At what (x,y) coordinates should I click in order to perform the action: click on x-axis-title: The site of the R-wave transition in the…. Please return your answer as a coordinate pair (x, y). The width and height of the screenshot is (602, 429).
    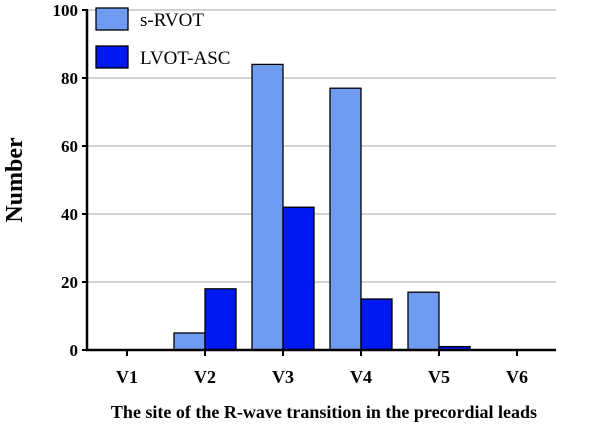
    Looking at the image, I should click on (324, 412).